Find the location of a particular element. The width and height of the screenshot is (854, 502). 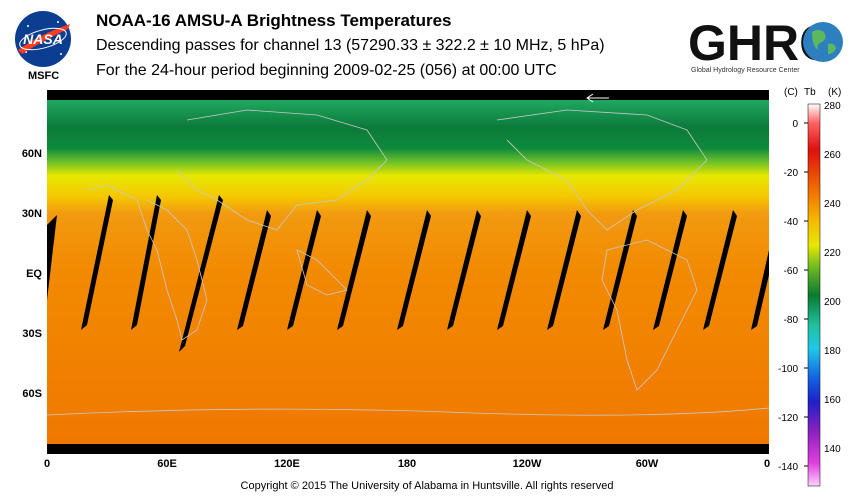

colorbar-celsius-tick: -60 is located at coordinates (791, 271).